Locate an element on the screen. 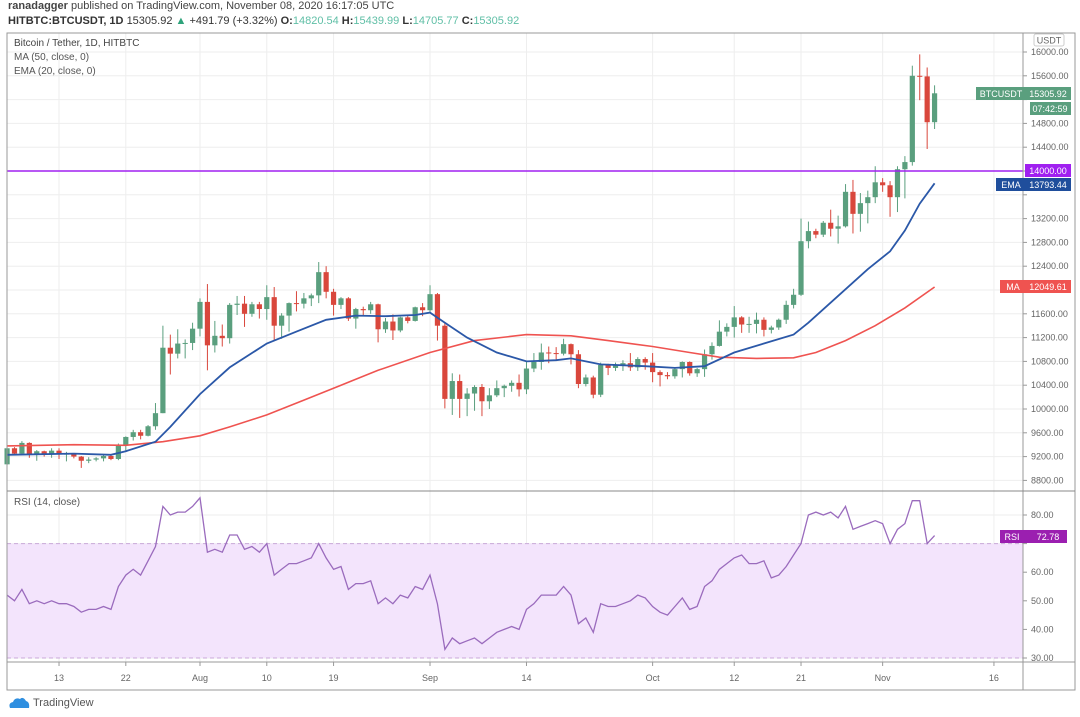 The image size is (1080, 717). tradingview-logo: TradingView is located at coordinates (51, 703).